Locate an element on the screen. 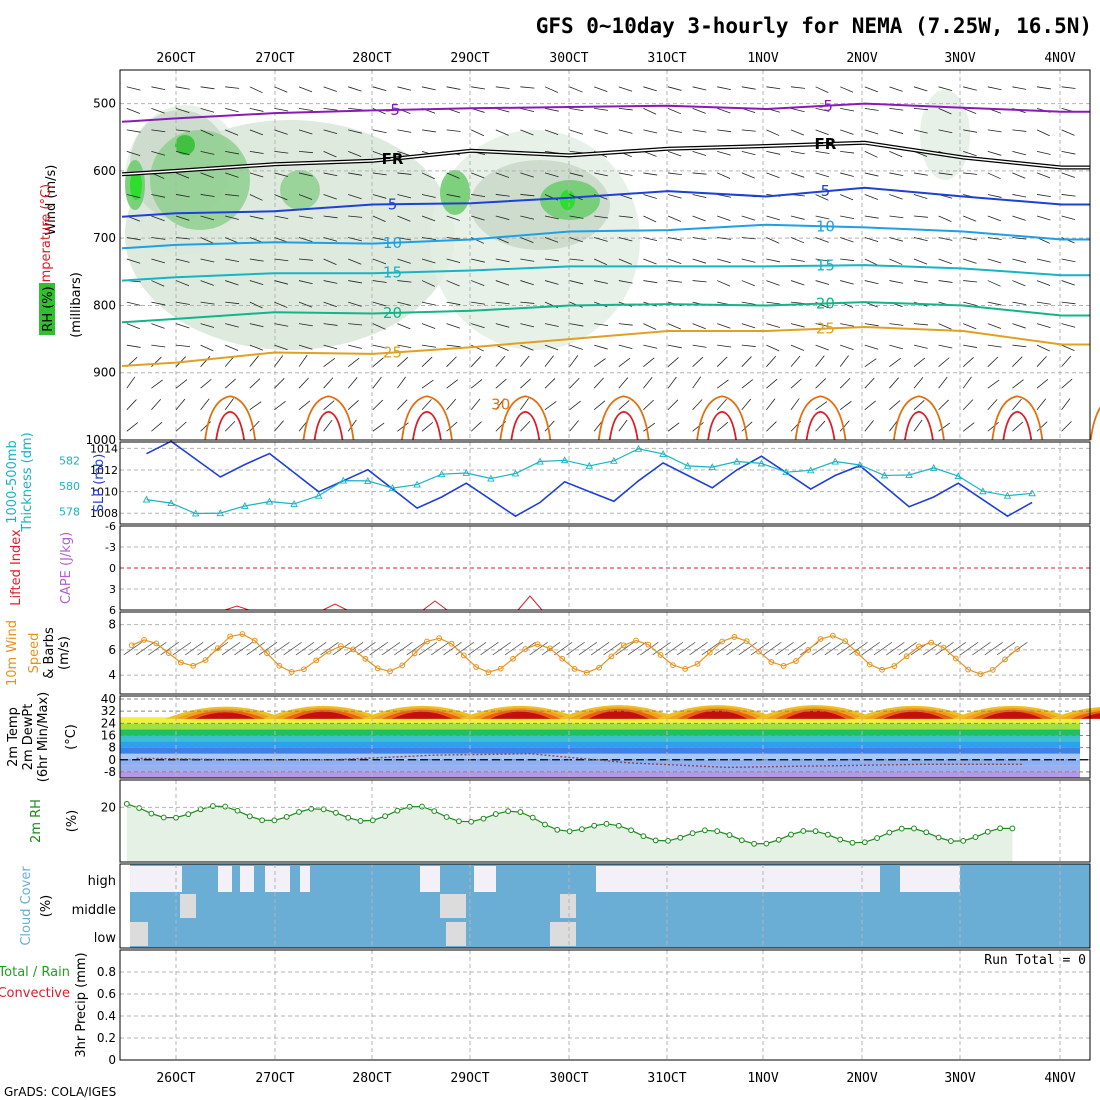  axis-label-line: & Barbs is located at coordinates (49, 653).